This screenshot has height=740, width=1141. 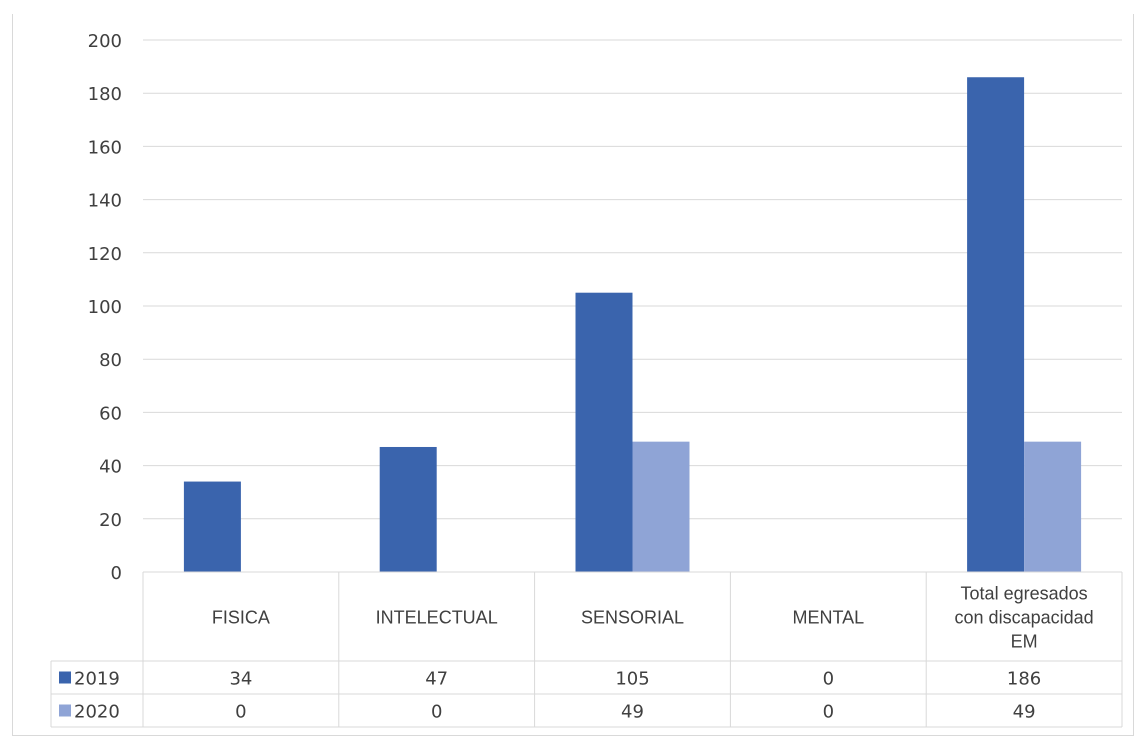 I want to click on y-tick-label: 80, so click(x=110, y=360).